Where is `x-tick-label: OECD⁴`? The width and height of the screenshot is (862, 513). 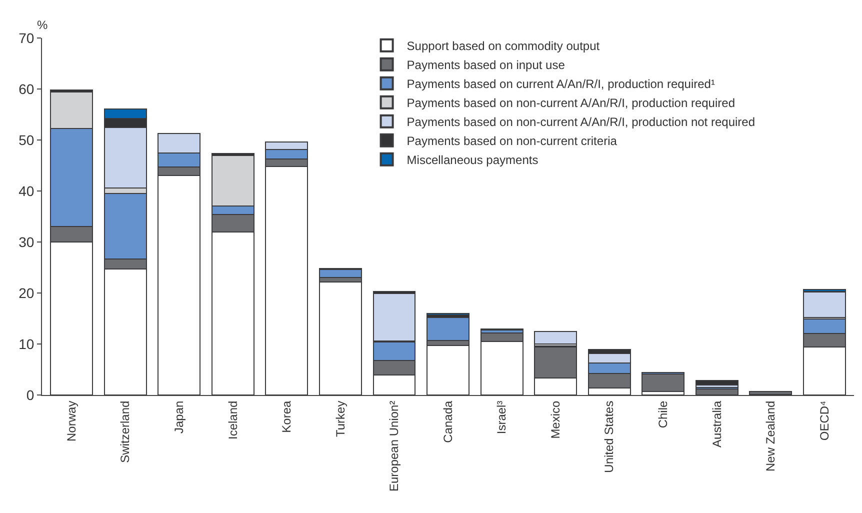 x-tick-label: OECD⁴ is located at coordinates (824, 420).